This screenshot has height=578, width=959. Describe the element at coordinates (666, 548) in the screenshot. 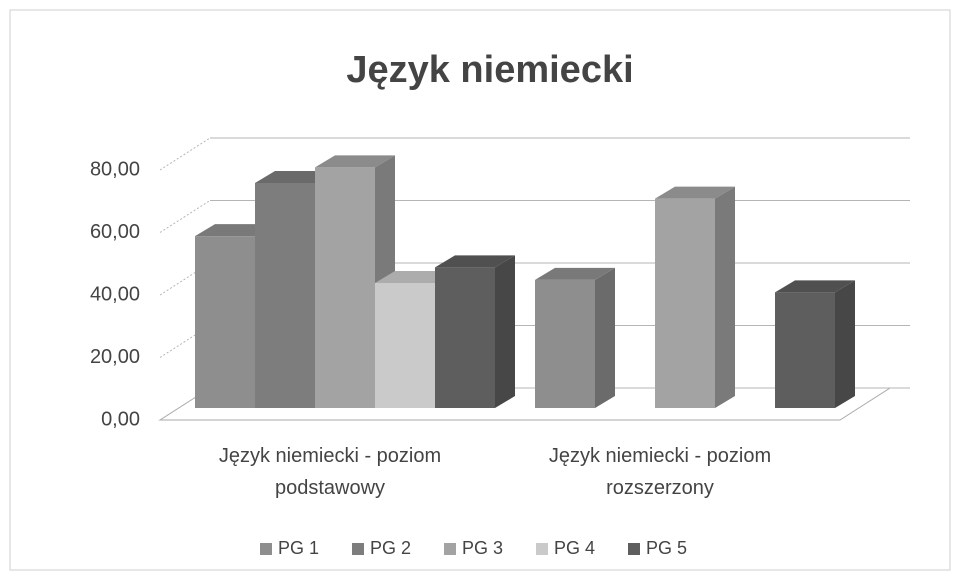

I see `legend-label: PG 5` at that location.